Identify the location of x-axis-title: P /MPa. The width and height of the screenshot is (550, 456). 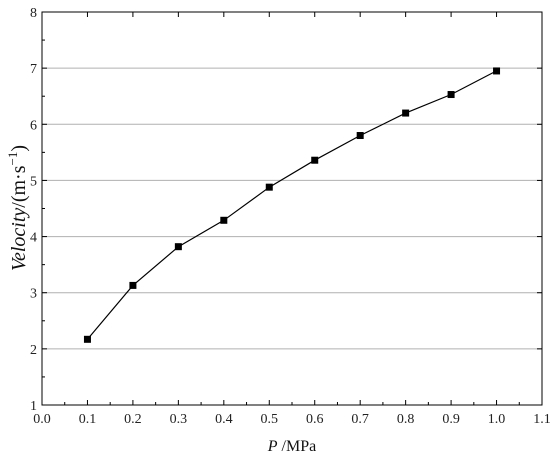
(291, 446).